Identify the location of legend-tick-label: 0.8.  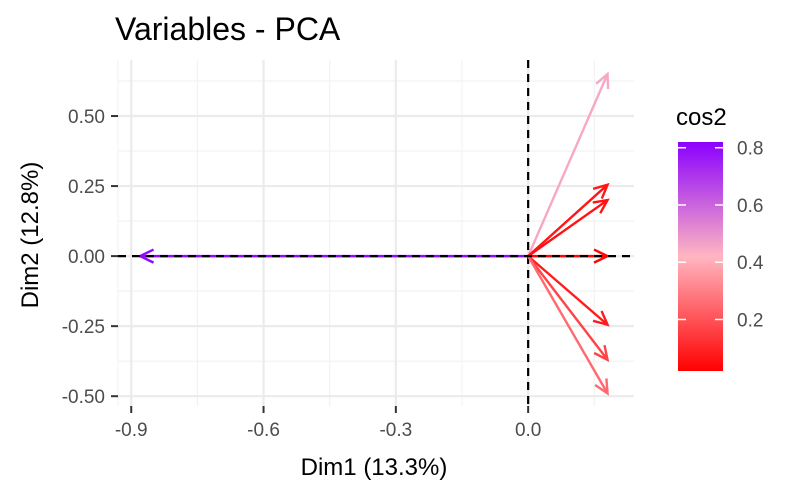
(750, 149).